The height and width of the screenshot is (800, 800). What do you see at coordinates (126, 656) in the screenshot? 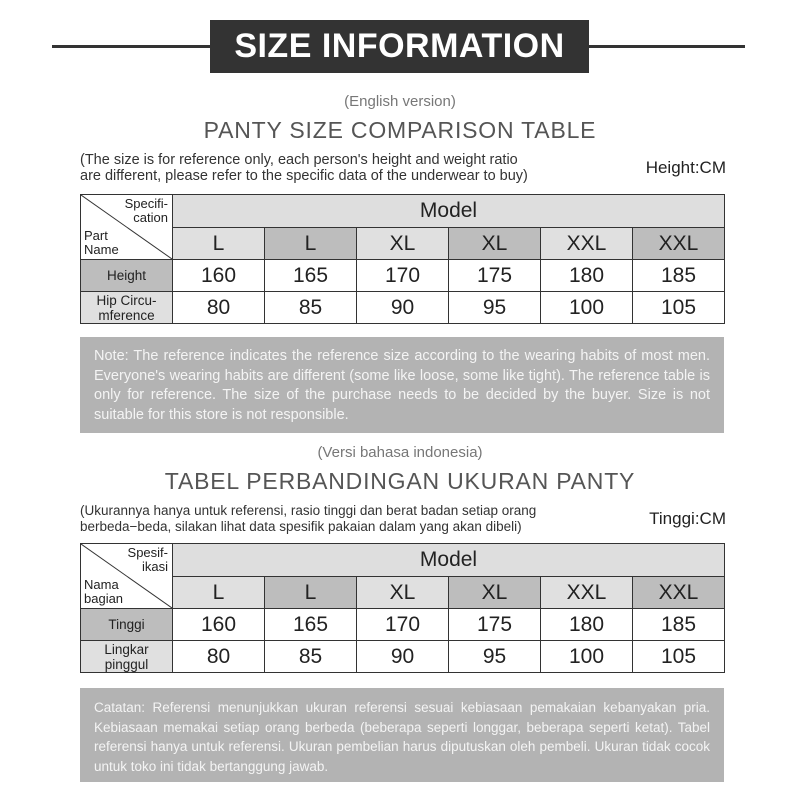
I see `row-label: Lingkar pinggul` at bounding box center [126, 656].